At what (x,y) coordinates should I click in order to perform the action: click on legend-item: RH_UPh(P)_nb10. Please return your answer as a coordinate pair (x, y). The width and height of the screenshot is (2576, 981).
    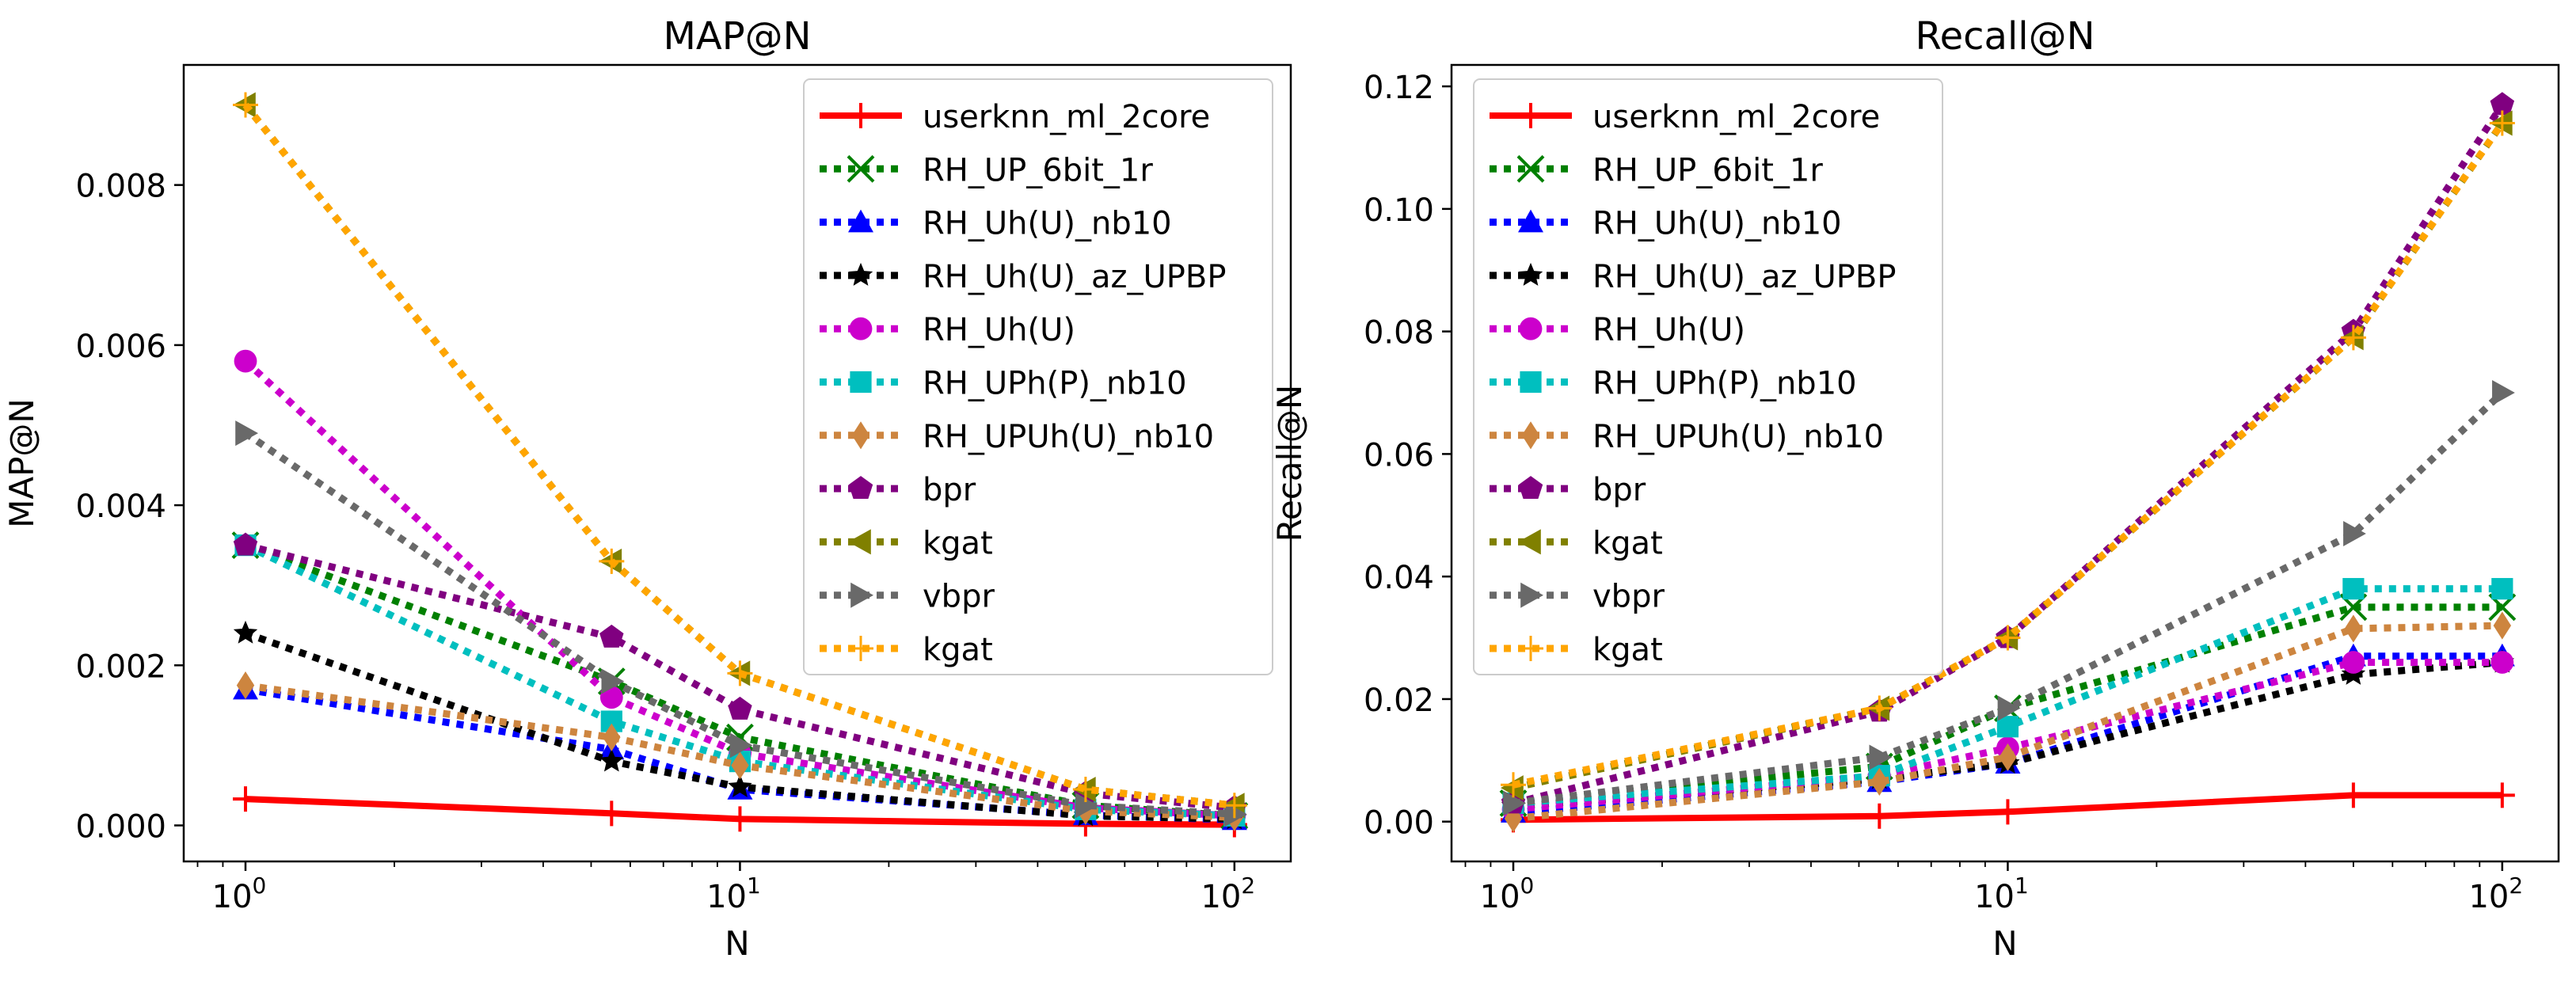
    Looking at the image, I should click on (1003, 384).